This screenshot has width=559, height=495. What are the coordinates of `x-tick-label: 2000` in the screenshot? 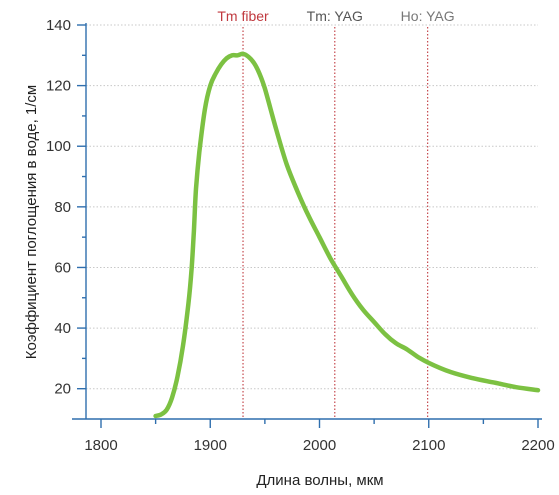 It's located at (319, 445).